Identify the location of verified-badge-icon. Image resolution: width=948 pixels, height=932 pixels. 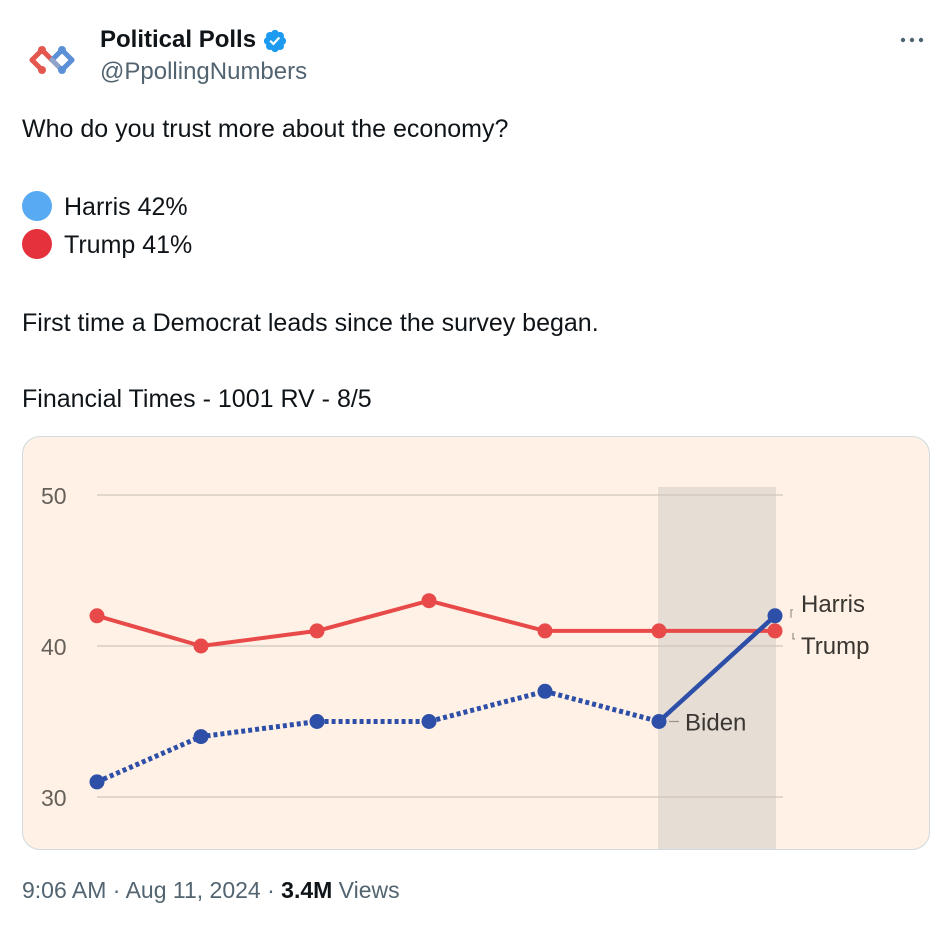
(275, 41).